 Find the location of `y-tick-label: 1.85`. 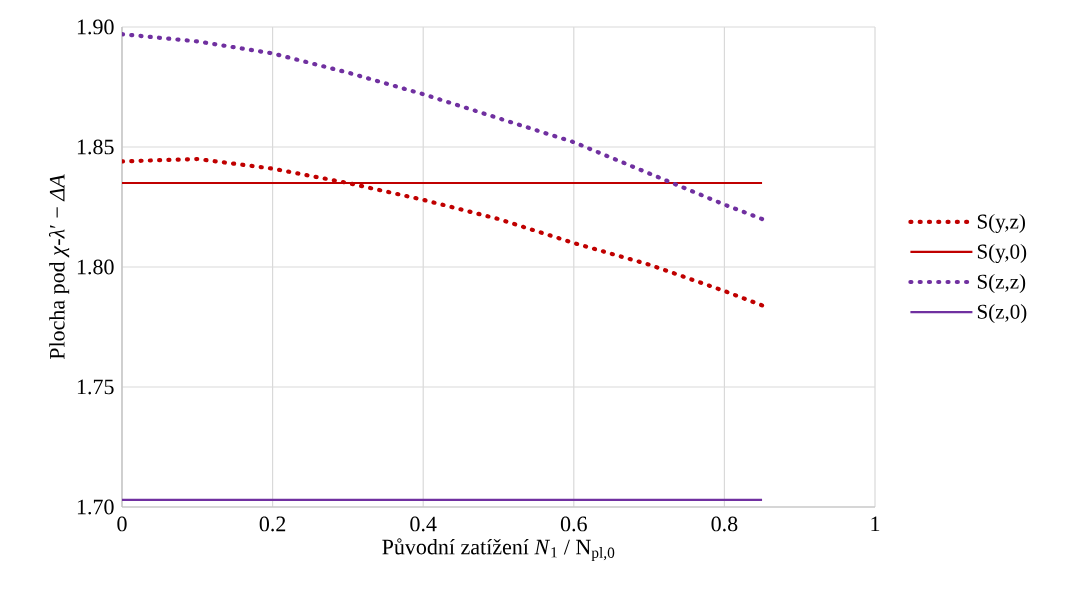

y-tick-label: 1.85 is located at coordinates (95, 147).